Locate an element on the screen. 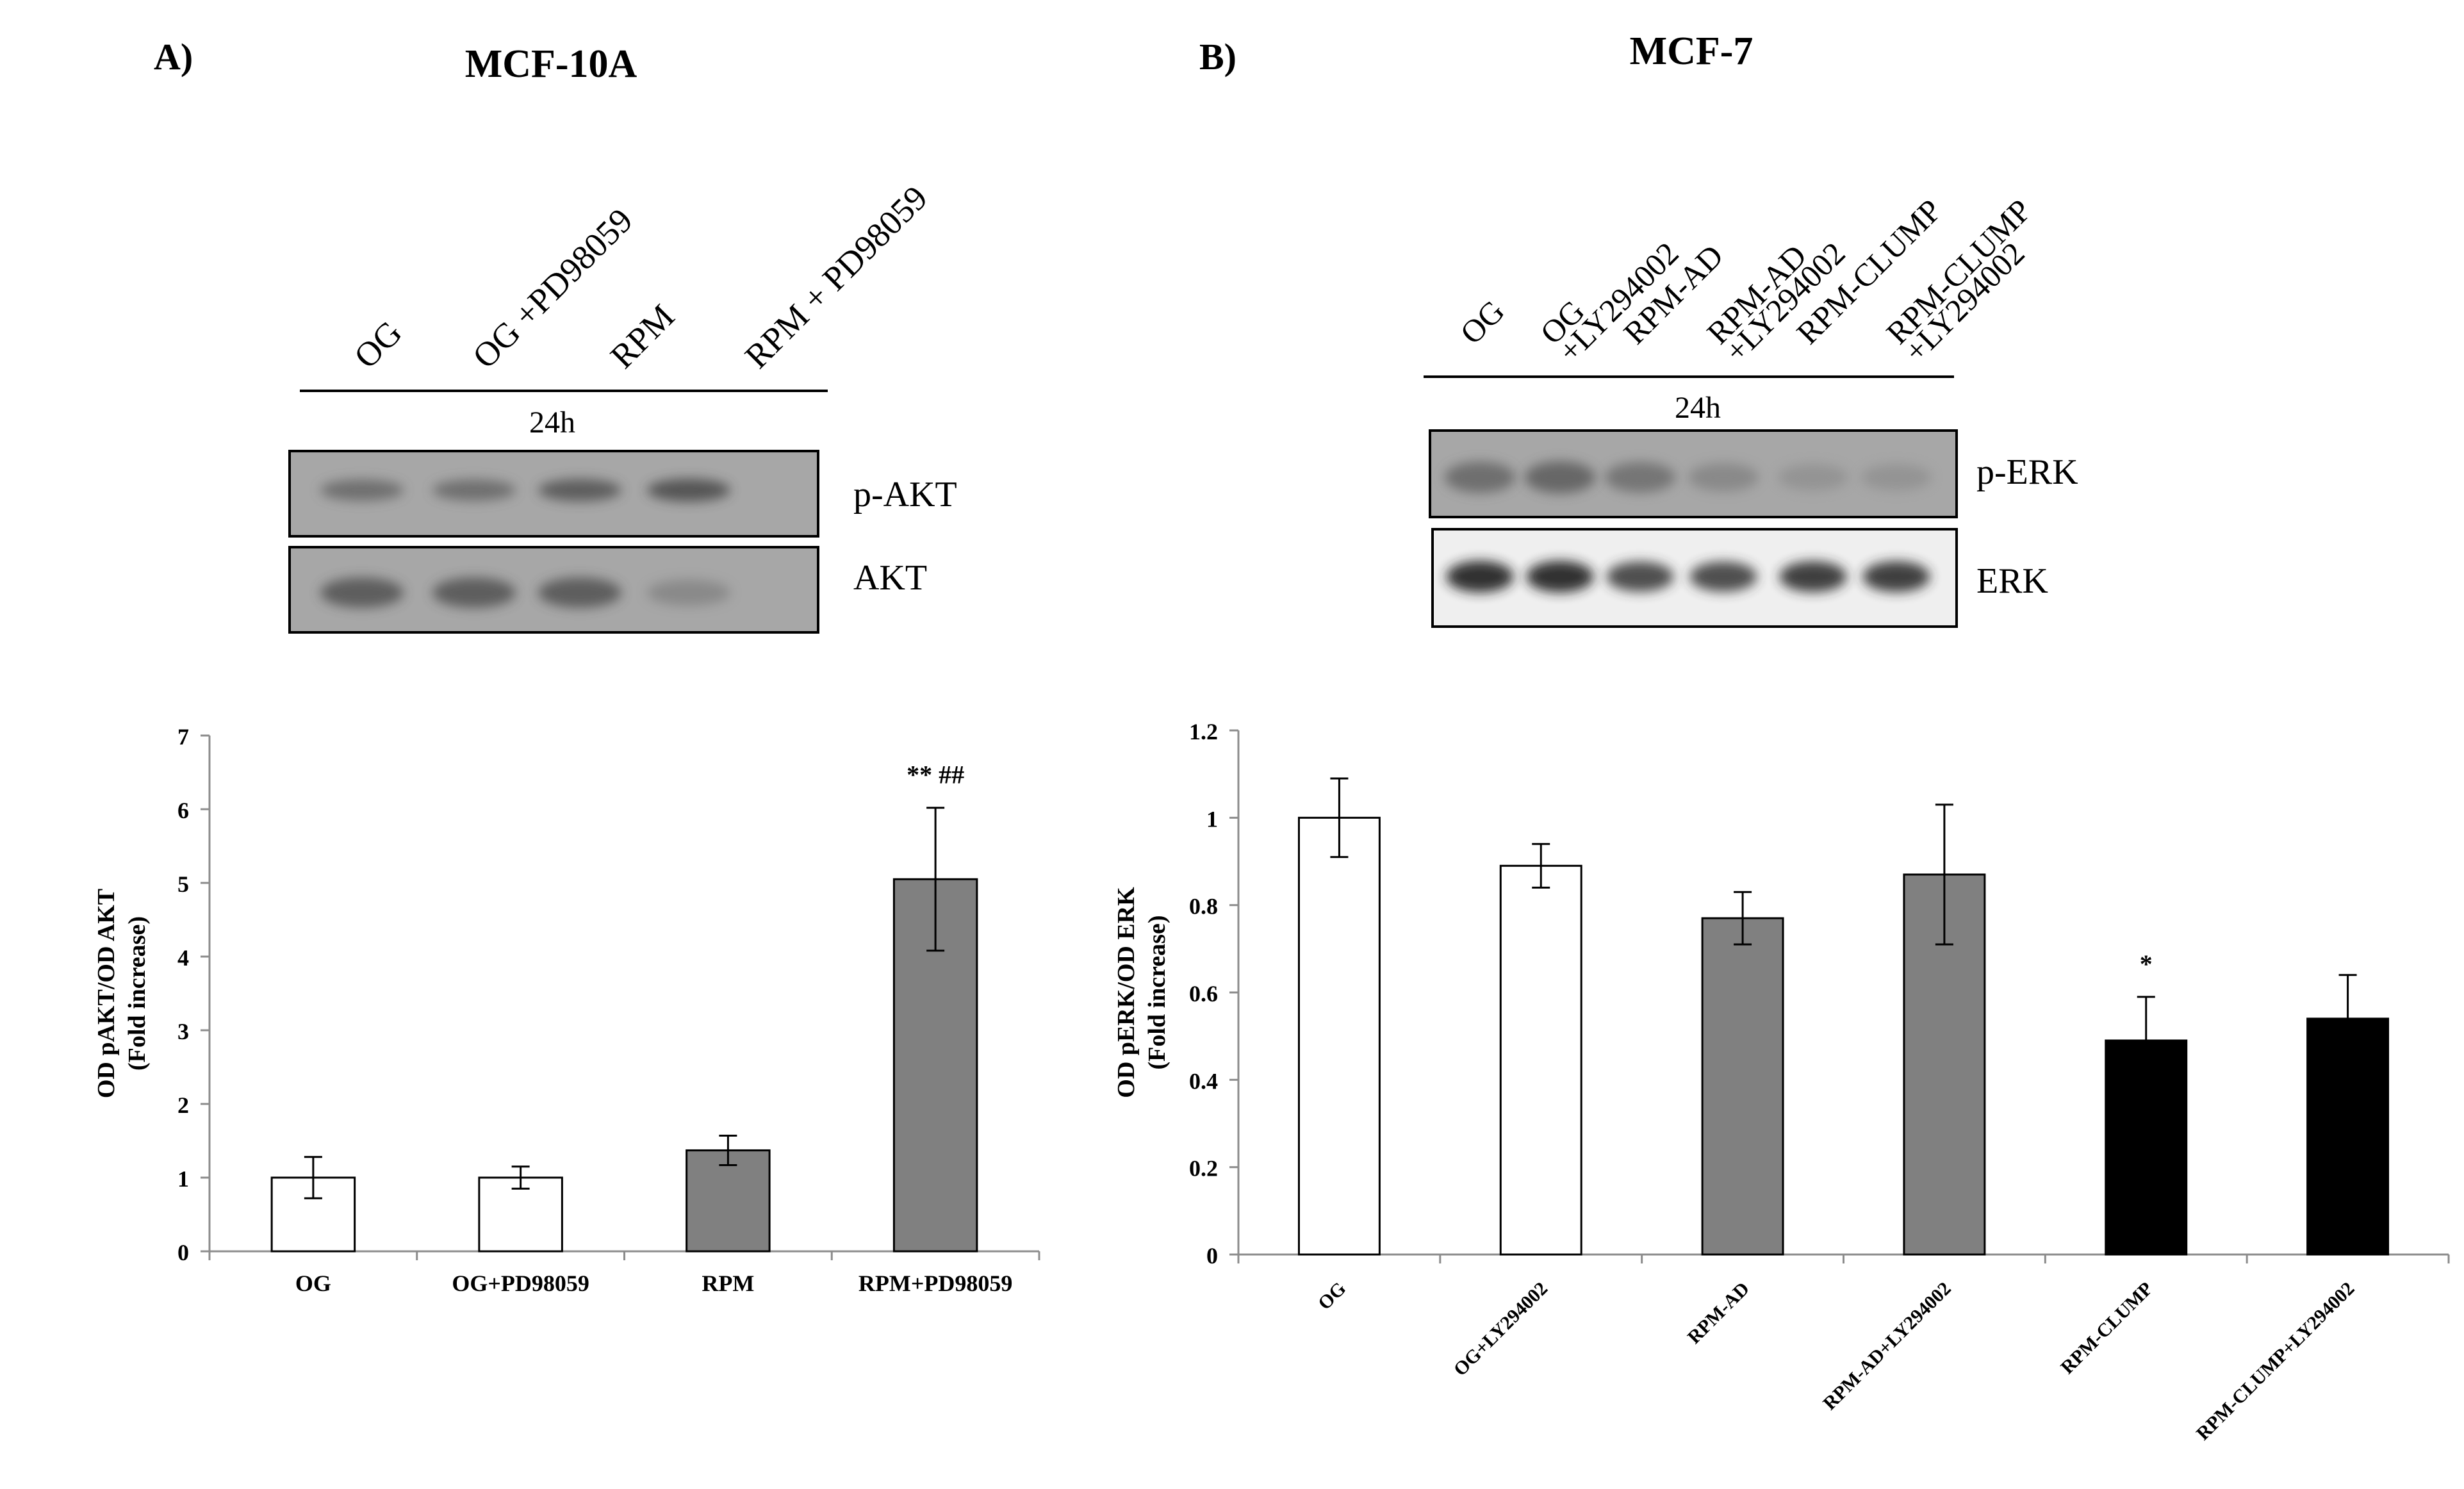 Image resolution: width=2464 pixels, height=1489 pixels. panel-a-akt-label: AKT is located at coordinates (890, 578).